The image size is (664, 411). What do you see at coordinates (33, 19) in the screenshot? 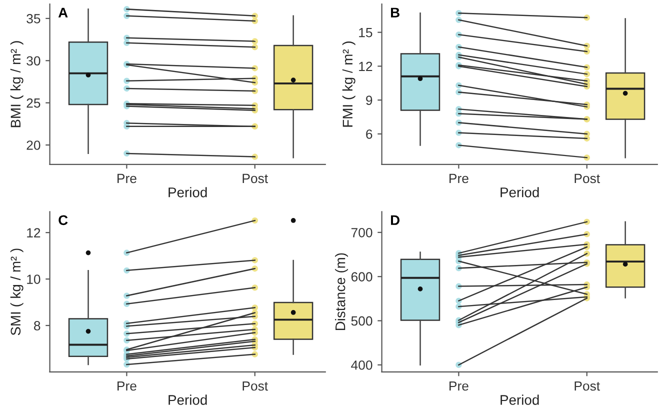
I see `y-tick-label: 35` at bounding box center [33, 19].